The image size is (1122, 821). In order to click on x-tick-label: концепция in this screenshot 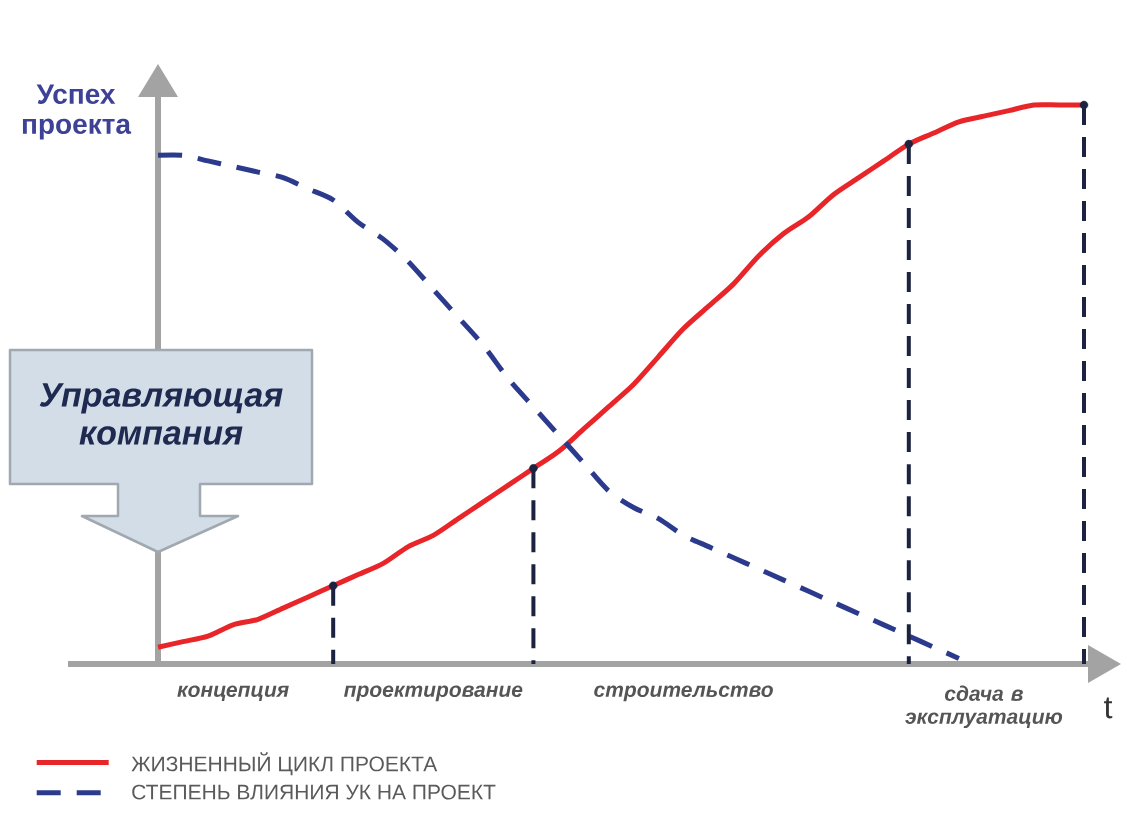, I will do `click(233, 693)`.